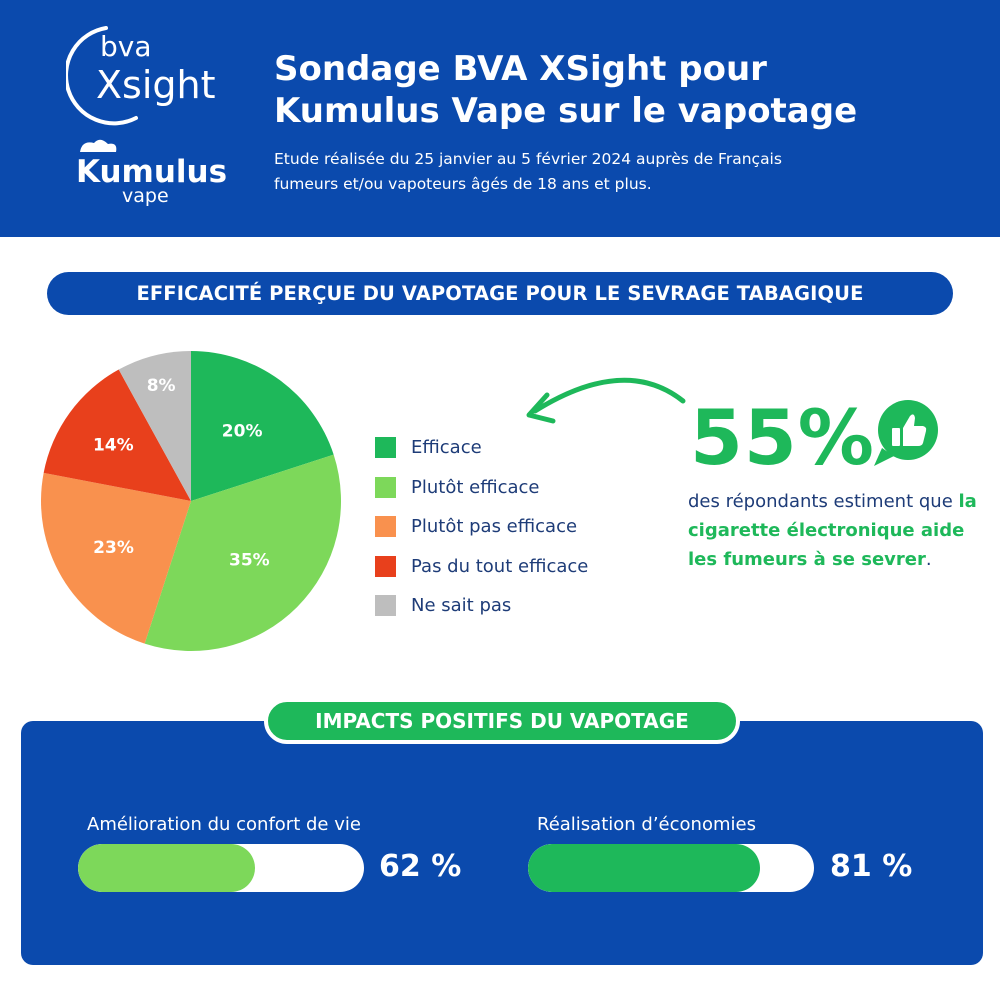 The width and height of the screenshot is (1000, 1000). I want to click on progress-track-confort, so click(221, 868).